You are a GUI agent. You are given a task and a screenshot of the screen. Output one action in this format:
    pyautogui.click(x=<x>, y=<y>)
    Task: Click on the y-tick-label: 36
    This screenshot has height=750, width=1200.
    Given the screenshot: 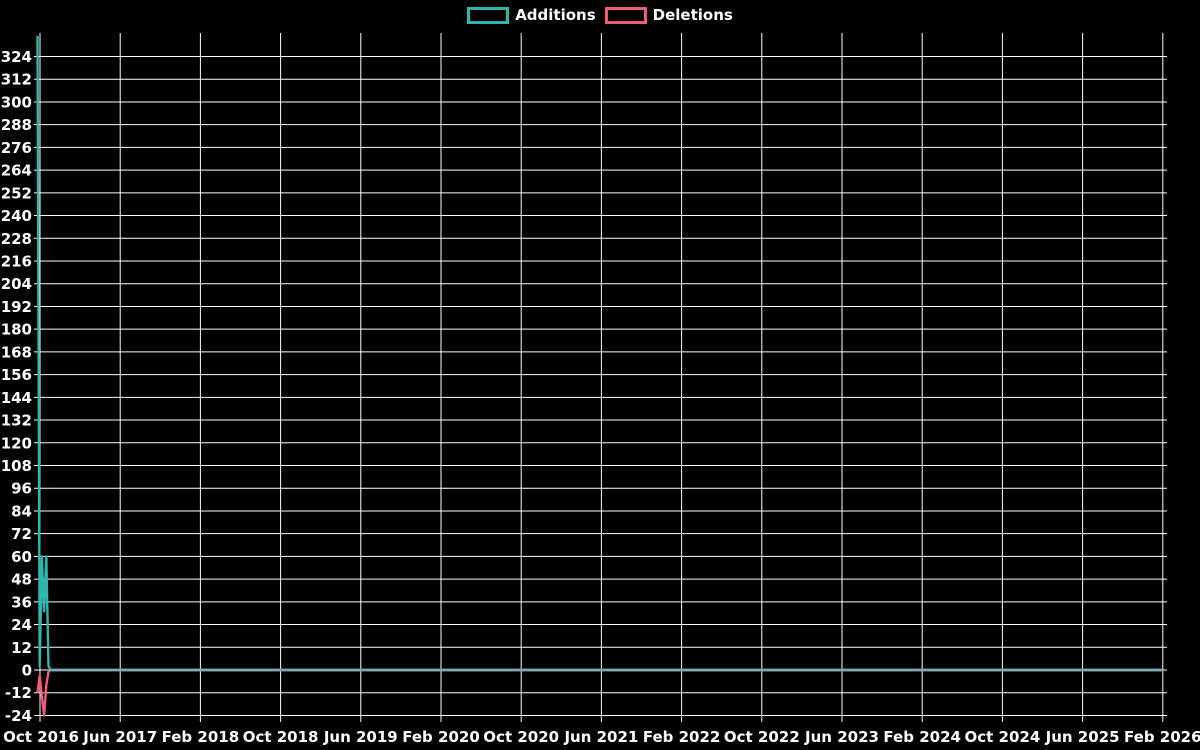 What is the action you would take?
    pyautogui.click(x=21, y=602)
    